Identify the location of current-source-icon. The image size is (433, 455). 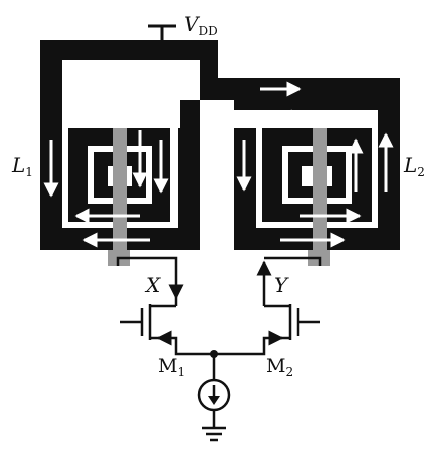
(214, 391).